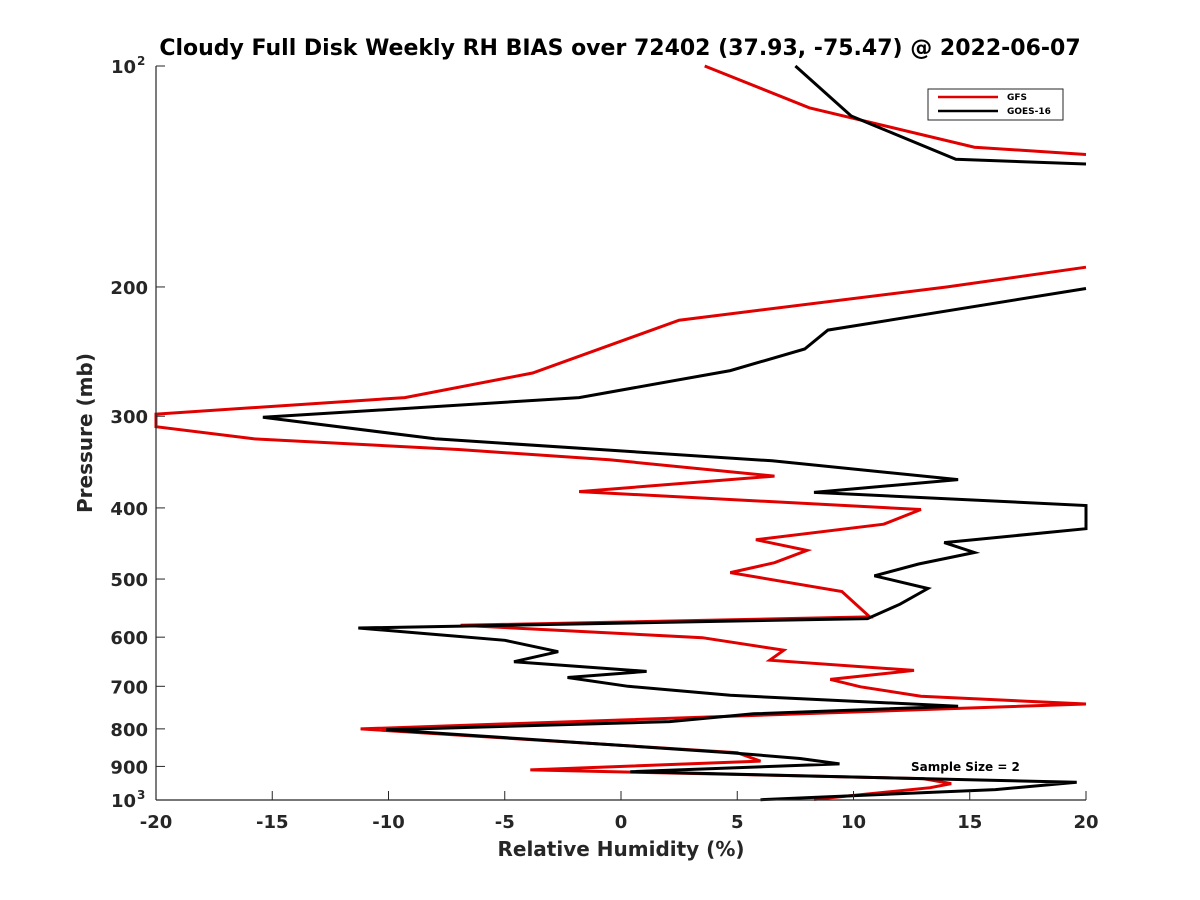 This screenshot has height=900, width=1200. Describe the element at coordinates (1085, 822) in the screenshot. I see `x-tick-label: 20` at that location.